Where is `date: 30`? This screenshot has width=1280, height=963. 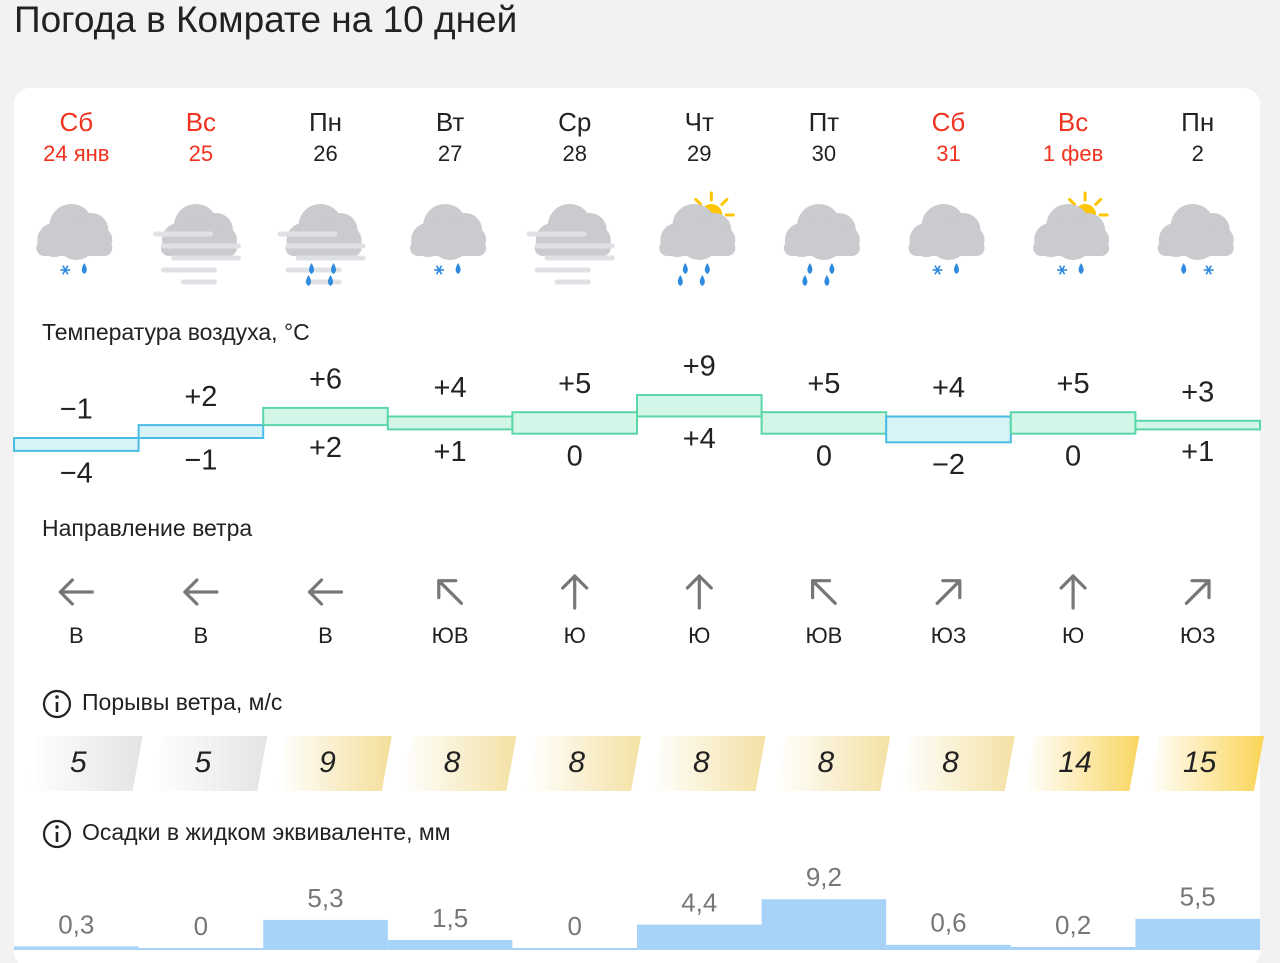
date: 30 is located at coordinates (824, 153).